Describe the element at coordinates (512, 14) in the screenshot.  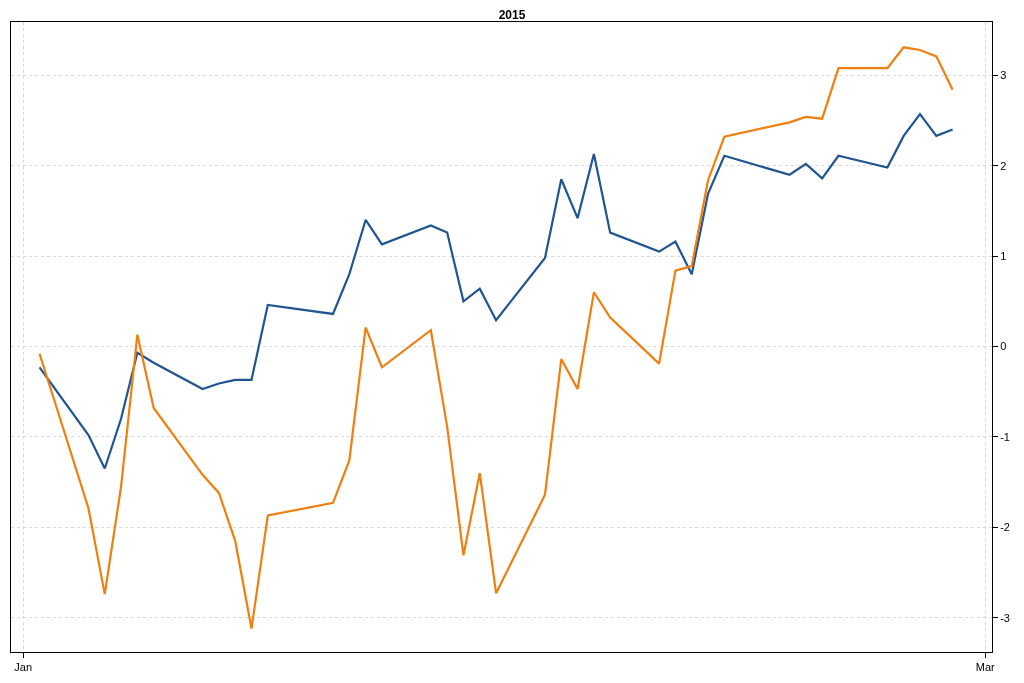
I see `chart-title: 2015` at that location.